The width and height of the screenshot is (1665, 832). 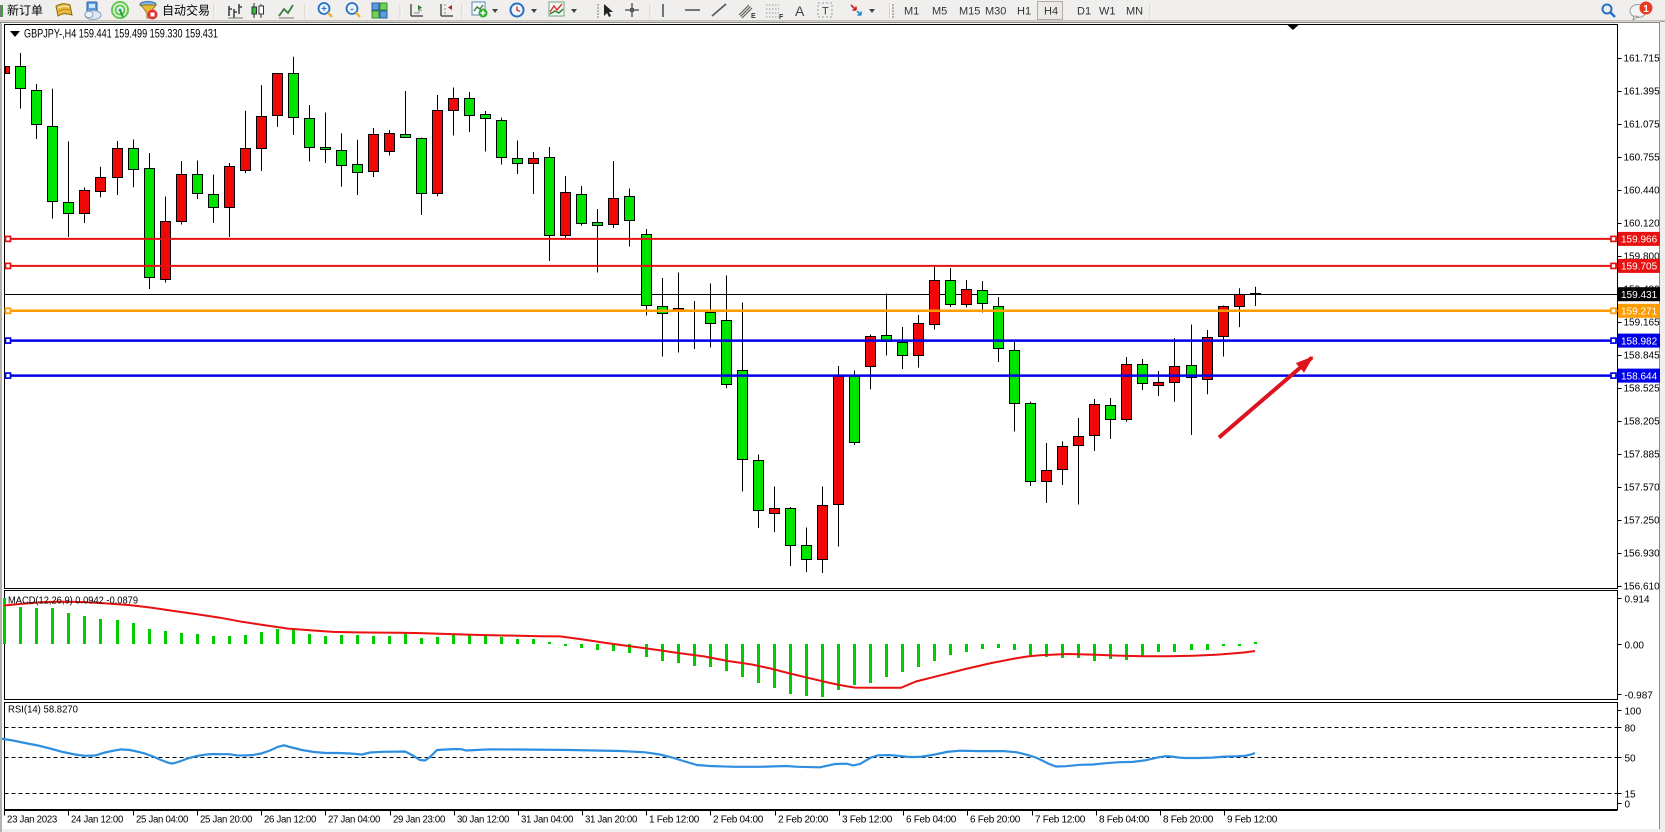 What do you see at coordinates (1642, 554) in the screenshot?
I see `svg-text: 156.930` at bounding box center [1642, 554].